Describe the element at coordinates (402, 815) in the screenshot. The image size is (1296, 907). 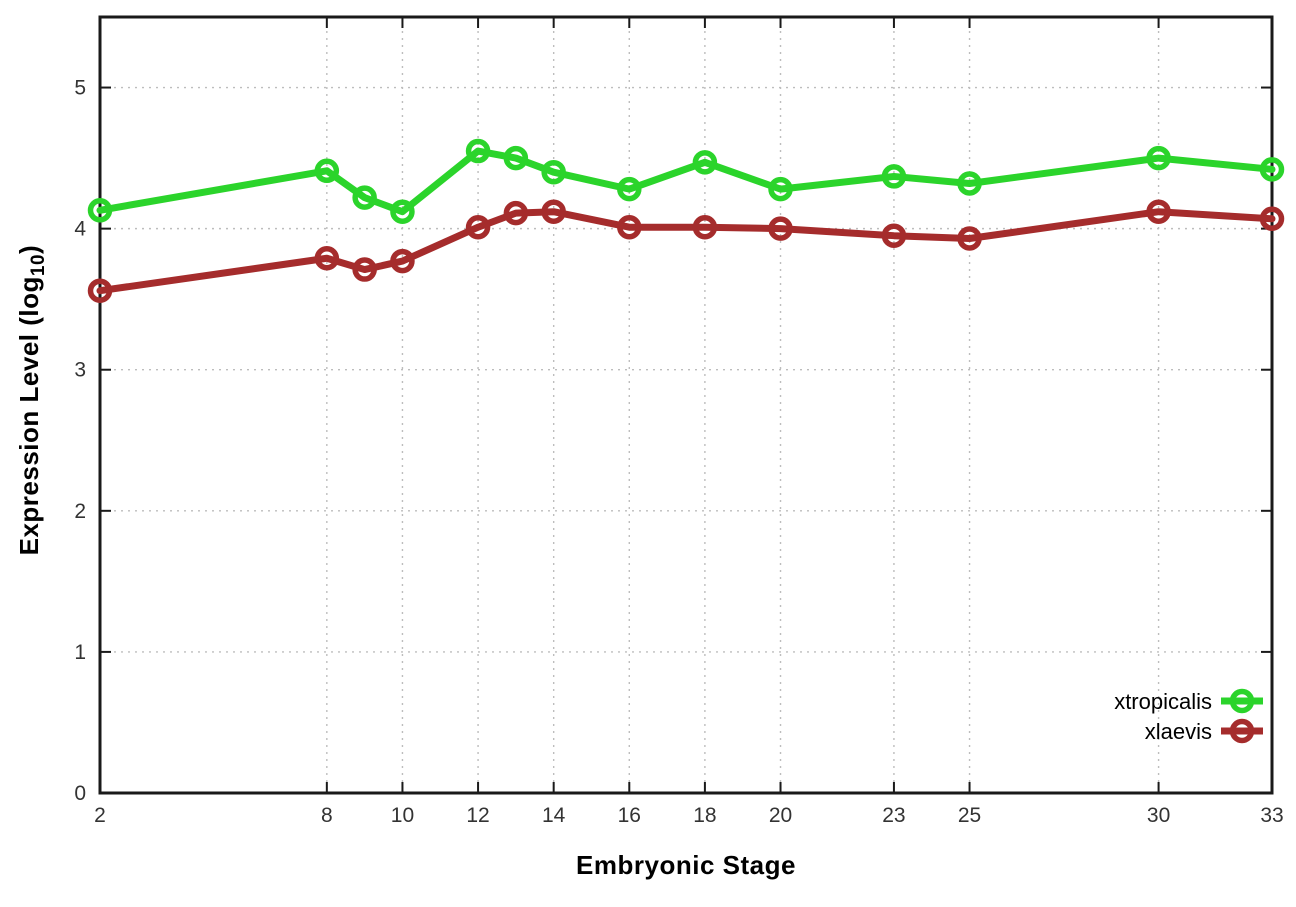
I see `x-tick-label: 10` at that location.